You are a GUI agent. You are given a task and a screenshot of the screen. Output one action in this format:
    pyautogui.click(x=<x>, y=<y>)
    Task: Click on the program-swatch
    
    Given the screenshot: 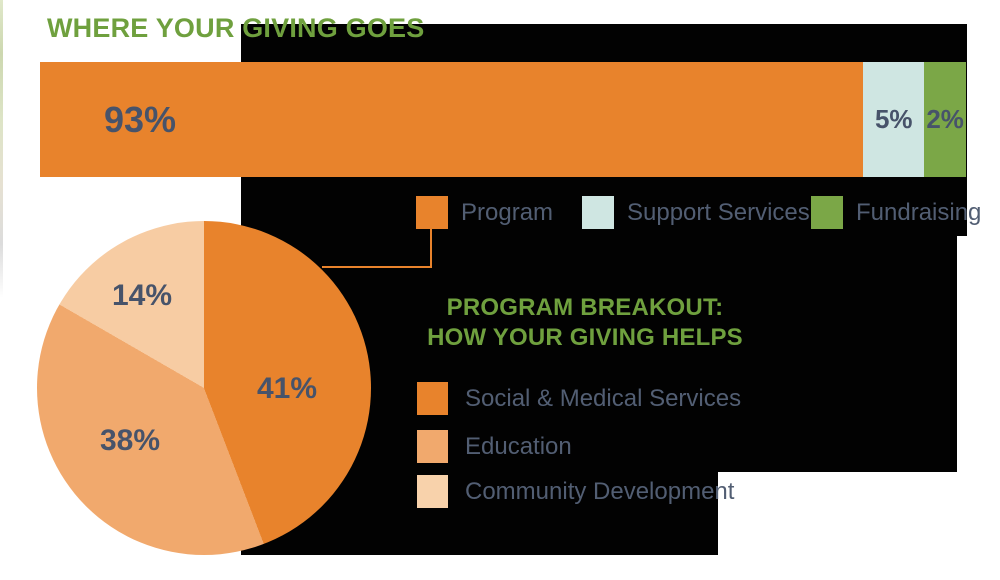 What is the action you would take?
    pyautogui.click(x=432, y=212)
    